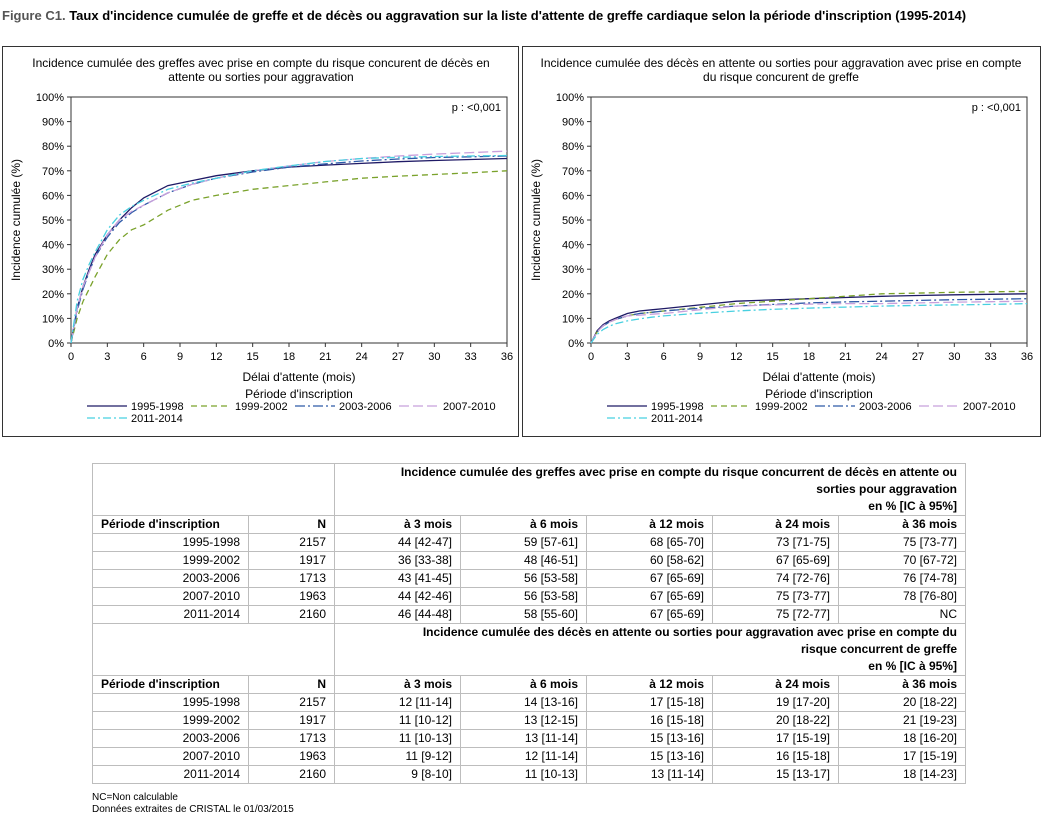 The image size is (1042, 826). Describe the element at coordinates (260, 77) in the screenshot. I see `chart-title-line: attente ou sorties pour aggravation` at that location.